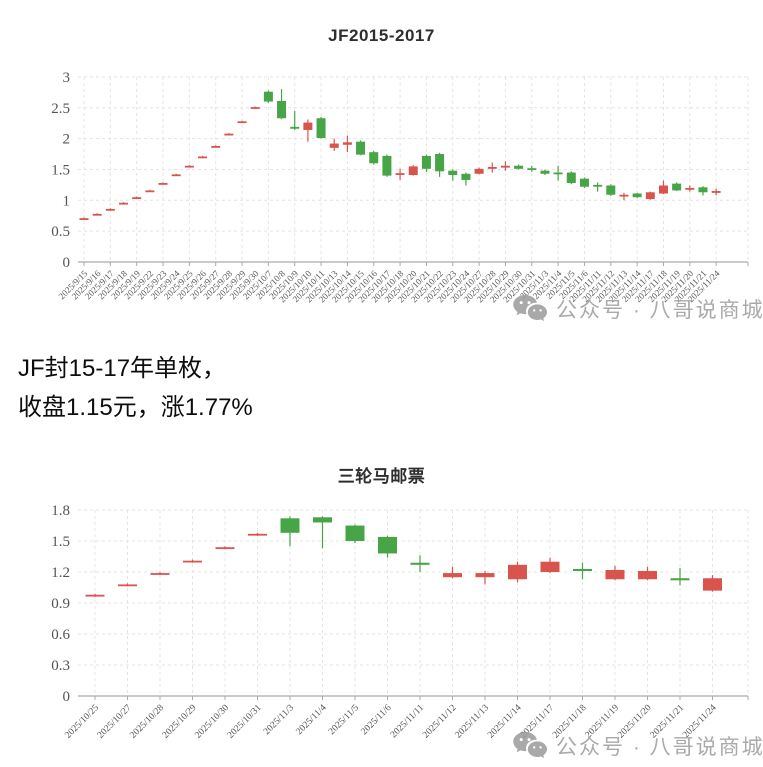 The image size is (763, 767). I want to click on x-tick-label: 2025/10/28, so click(147, 722).